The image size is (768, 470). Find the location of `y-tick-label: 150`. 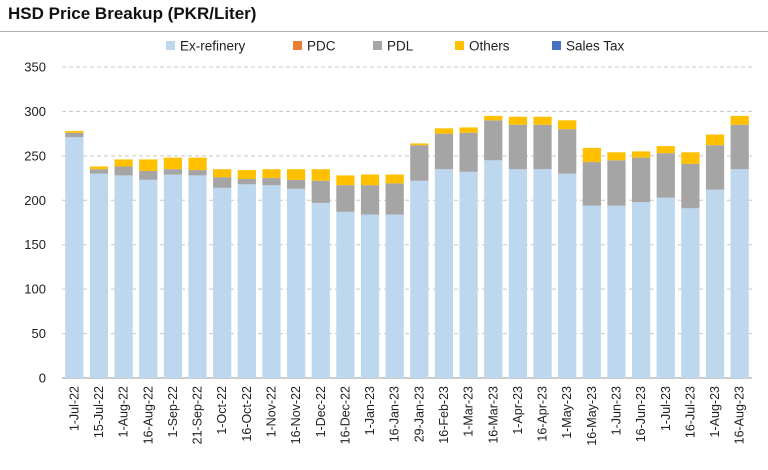

y-tick-label: 150 is located at coordinates (35, 244).